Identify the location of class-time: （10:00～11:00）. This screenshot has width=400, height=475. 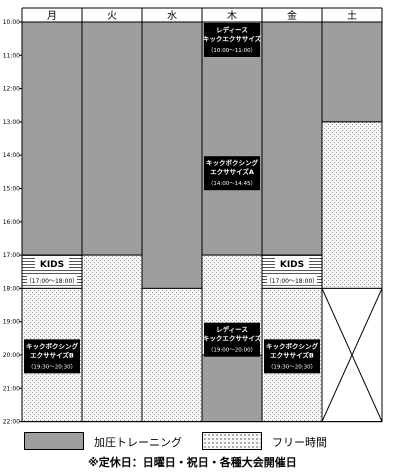
(232, 50).